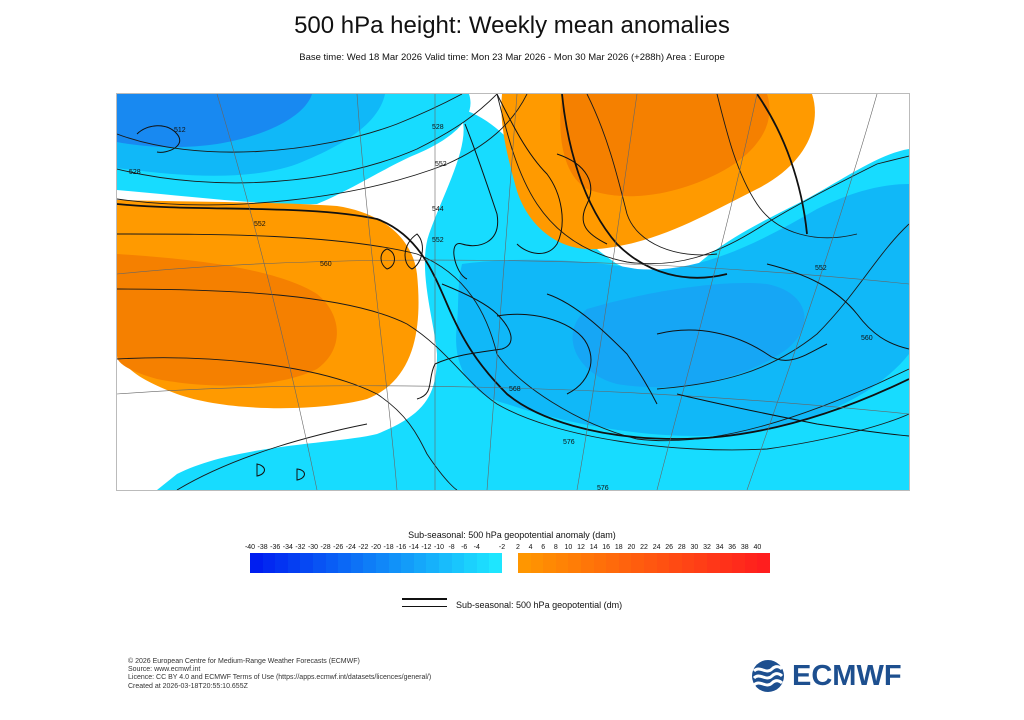 Image resolution: width=1024 pixels, height=720 pixels. What do you see at coordinates (464, 547) in the screenshot?
I see `colorbar-tick-label: -6` at bounding box center [464, 547].